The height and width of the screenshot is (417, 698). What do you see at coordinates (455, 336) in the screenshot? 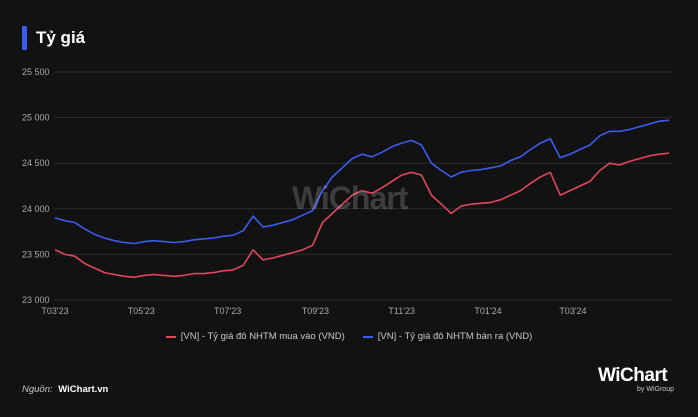
I see `legend-label-sell: [VN] - Tỷ giá đô NHTM bán ra (VND)` at bounding box center [455, 336].